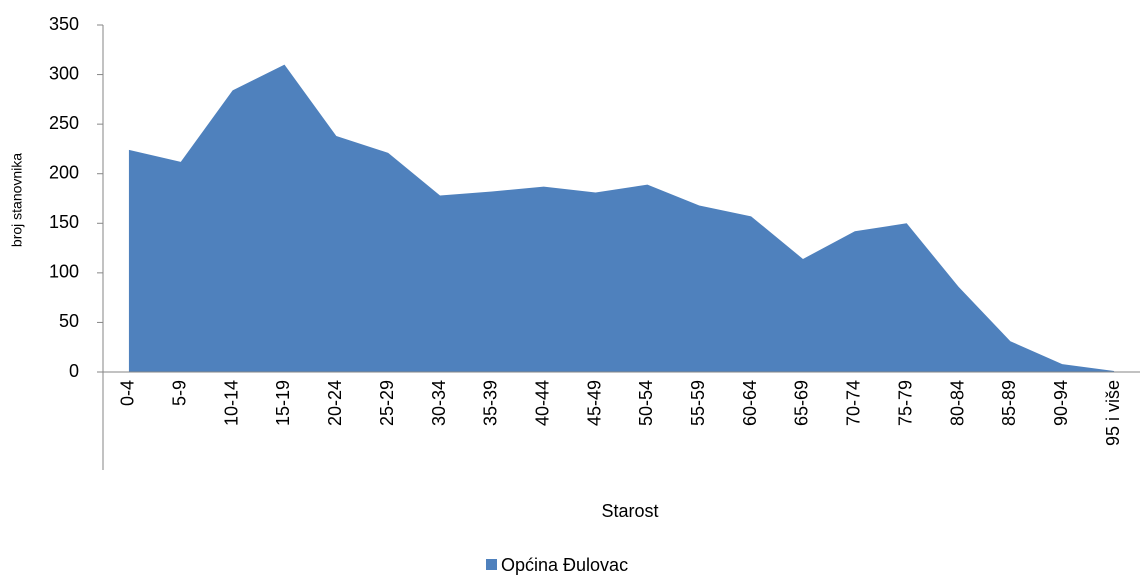 The height and width of the screenshot is (577, 1140). Describe the element at coordinates (698, 403) in the screenshot. I see `x-tick-label: 55-59` at that location.